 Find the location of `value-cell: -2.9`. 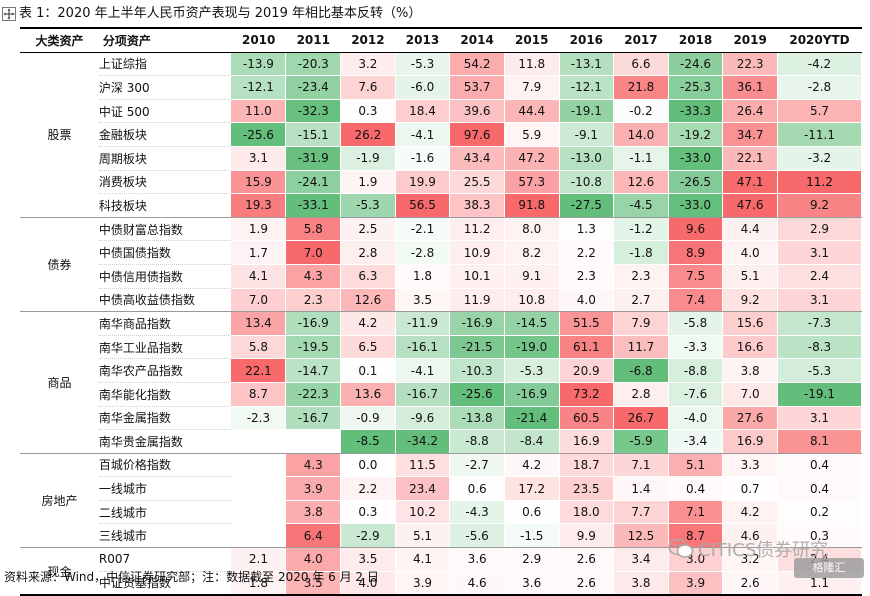

value-cell: -2.9 is located at coordinates (368, 536).